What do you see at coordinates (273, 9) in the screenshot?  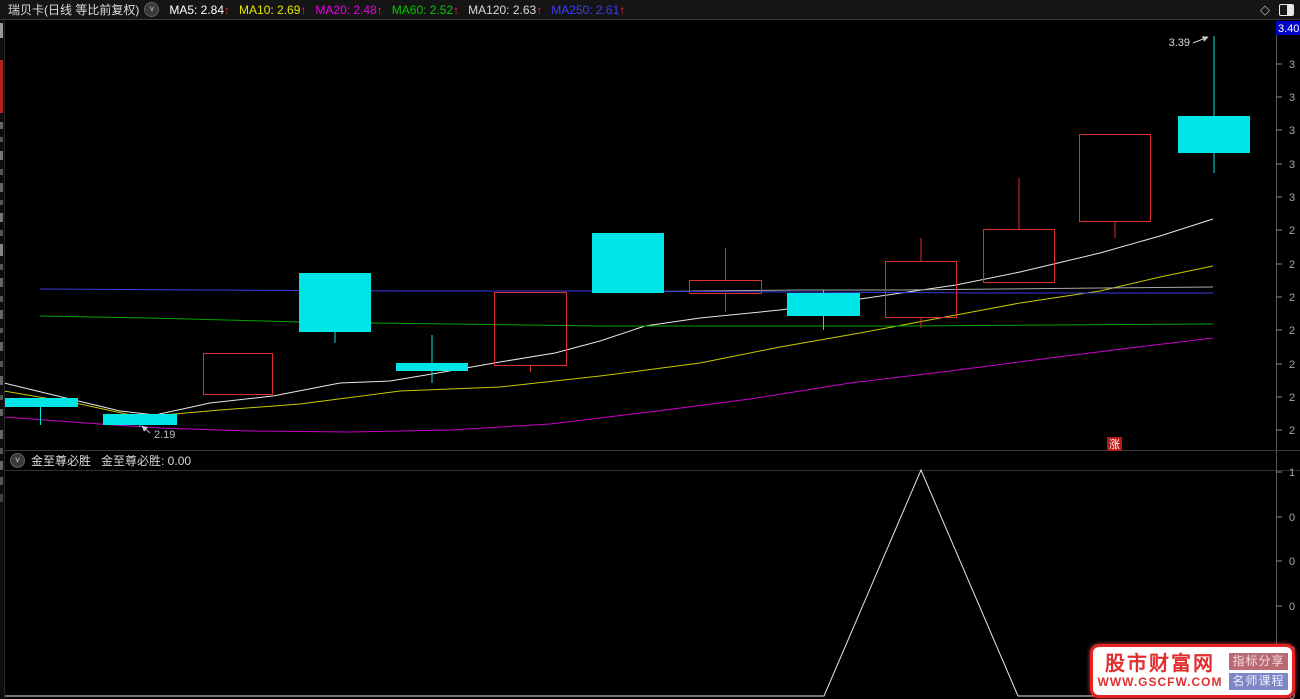 I see `ma-label: MA10: 2.69↑` at bounding box center [273, 9].